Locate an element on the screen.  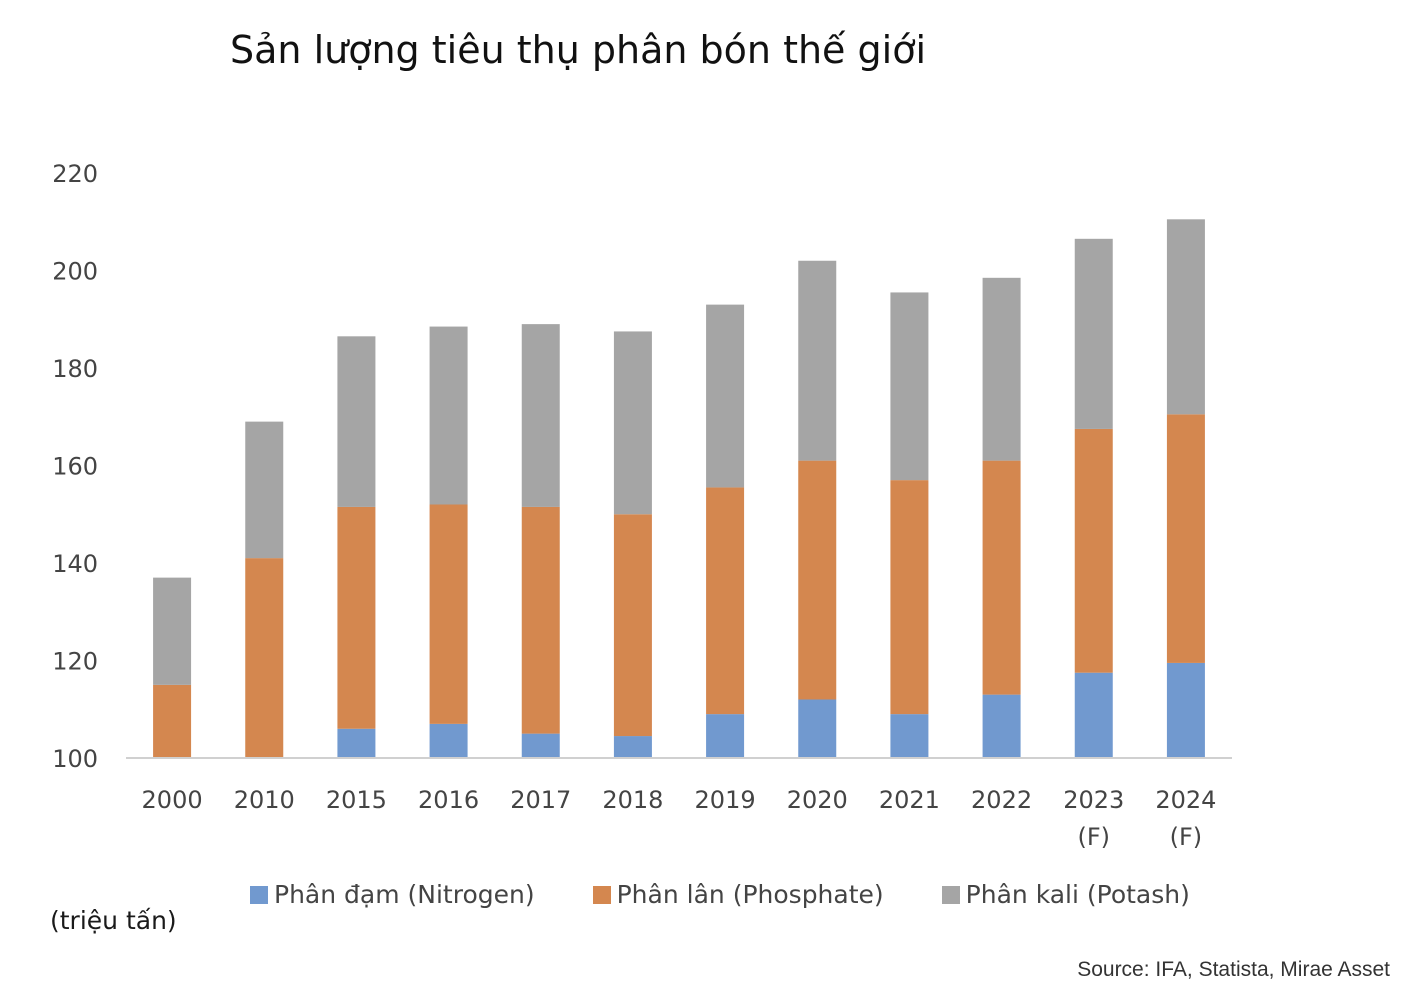
bar-segment-potash-2010 is located at coordinates (264, 490).